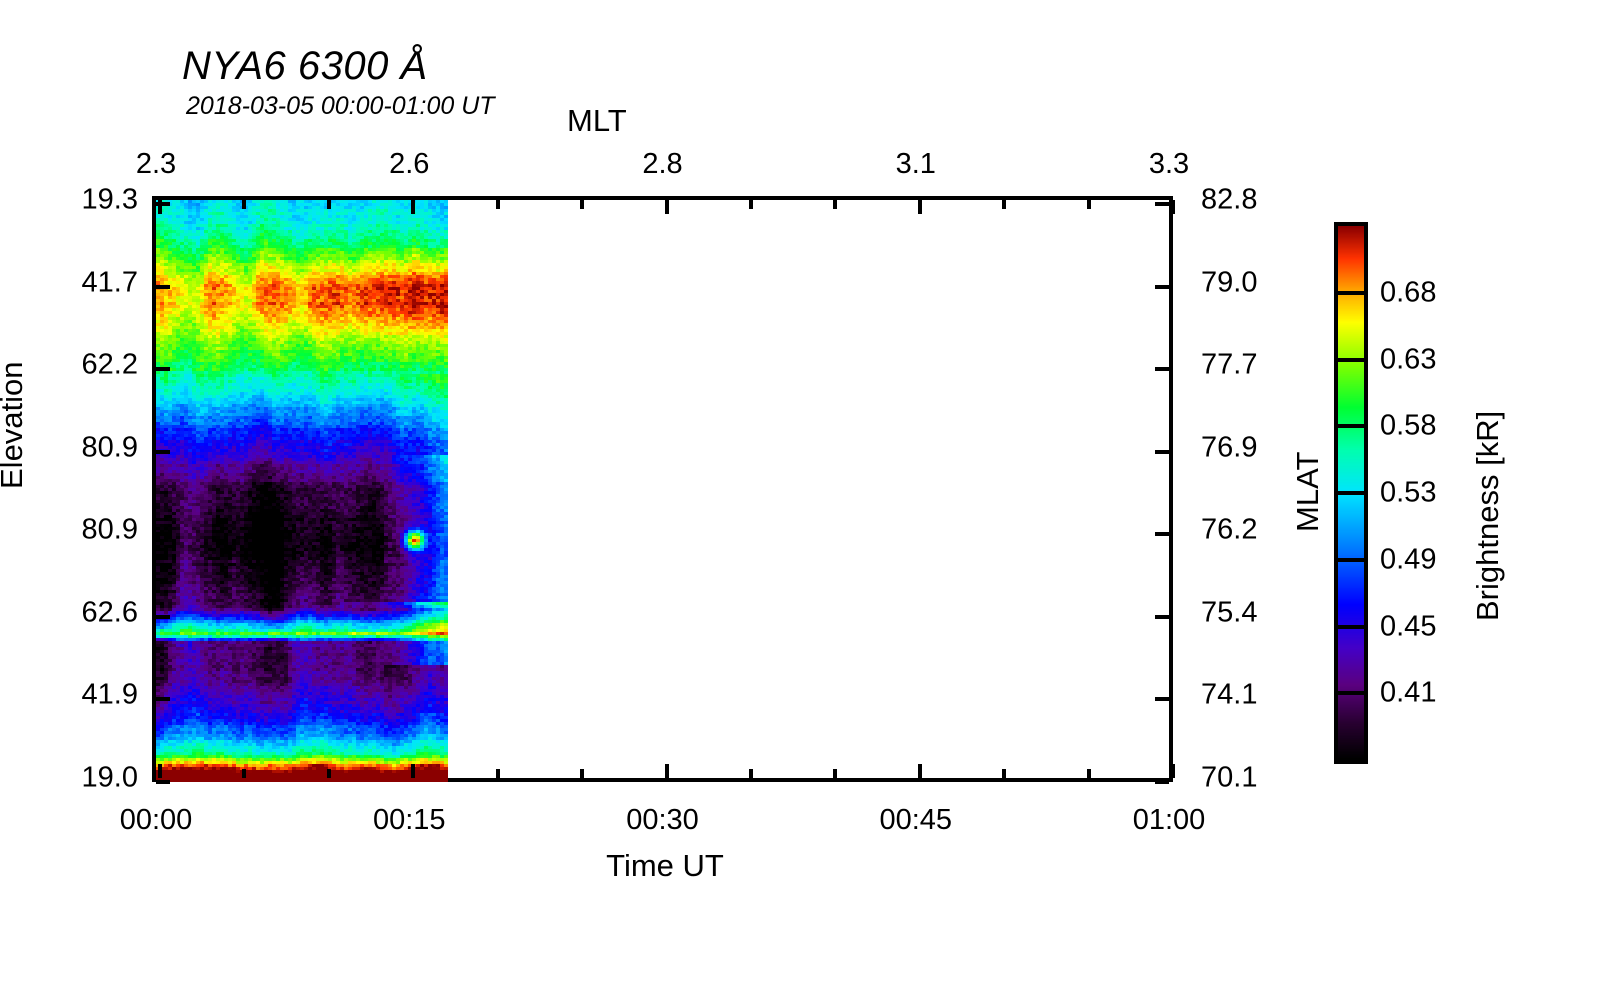 The height and width of the screenshot is (1000, 1600). Describe the element at coordinates (1229, 694) in the screenshot. I see `y2-axis-tick-label: 74.1` at that location.